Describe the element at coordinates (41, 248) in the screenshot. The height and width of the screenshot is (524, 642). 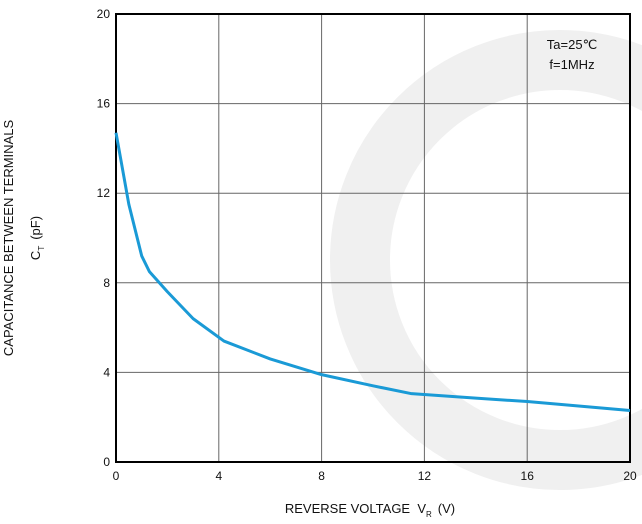
I see `y-label-sub: T` at that location.